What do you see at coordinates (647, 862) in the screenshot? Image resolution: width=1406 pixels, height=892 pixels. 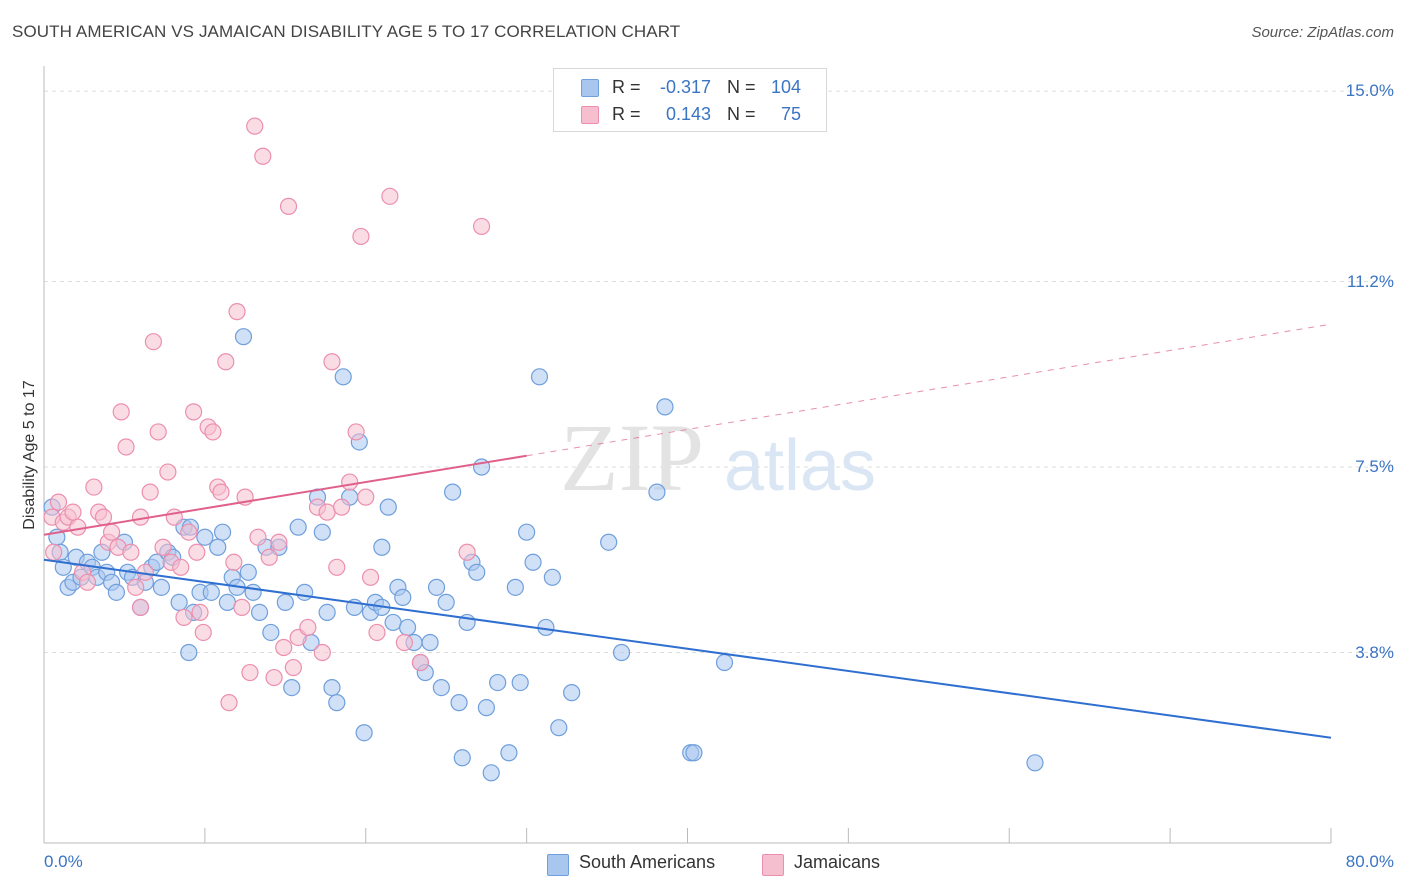 I see `legend-label: South Americans` at bounding box center [647, 862].